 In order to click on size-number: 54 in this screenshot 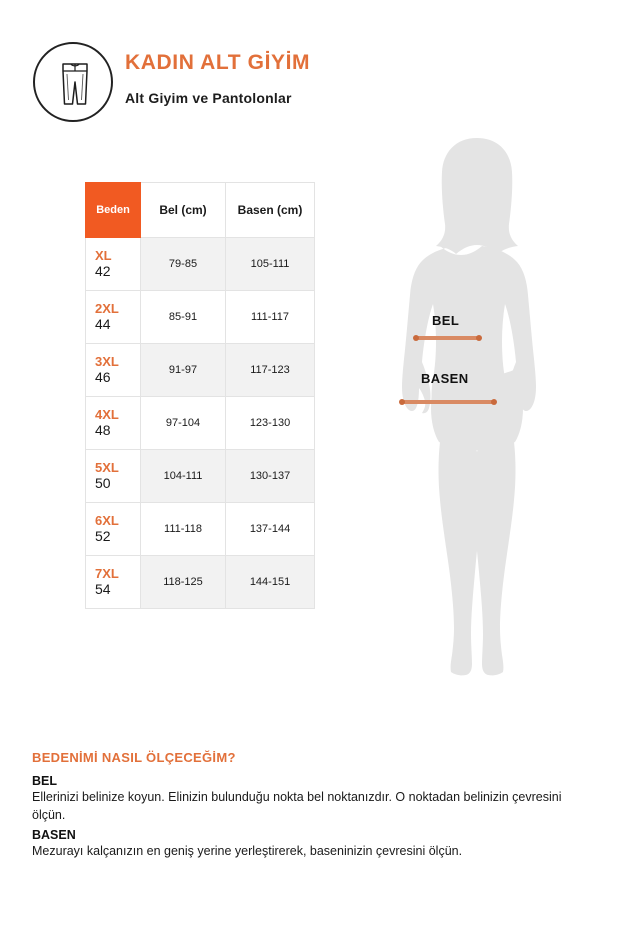, I will do `click(103, 589)`.